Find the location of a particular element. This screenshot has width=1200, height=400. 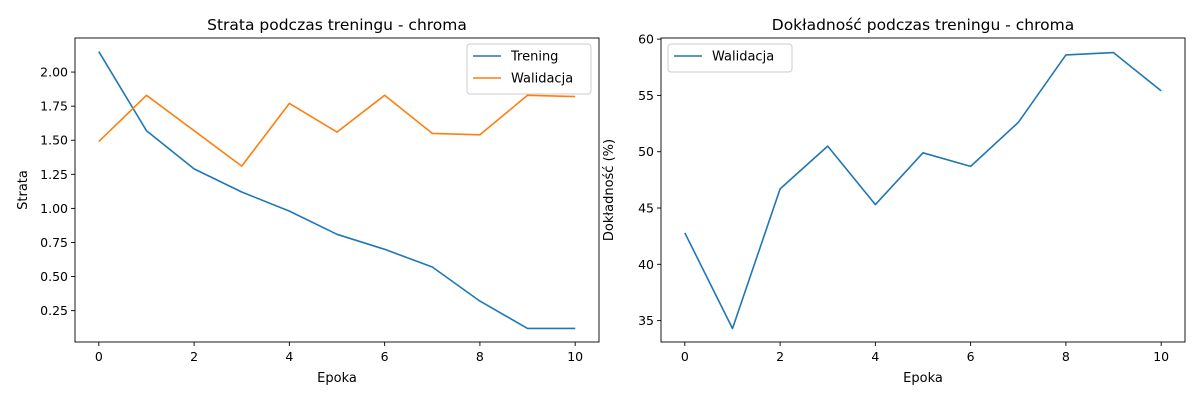

y-tick-label: 0.50 is located at coordinates (54, 276).